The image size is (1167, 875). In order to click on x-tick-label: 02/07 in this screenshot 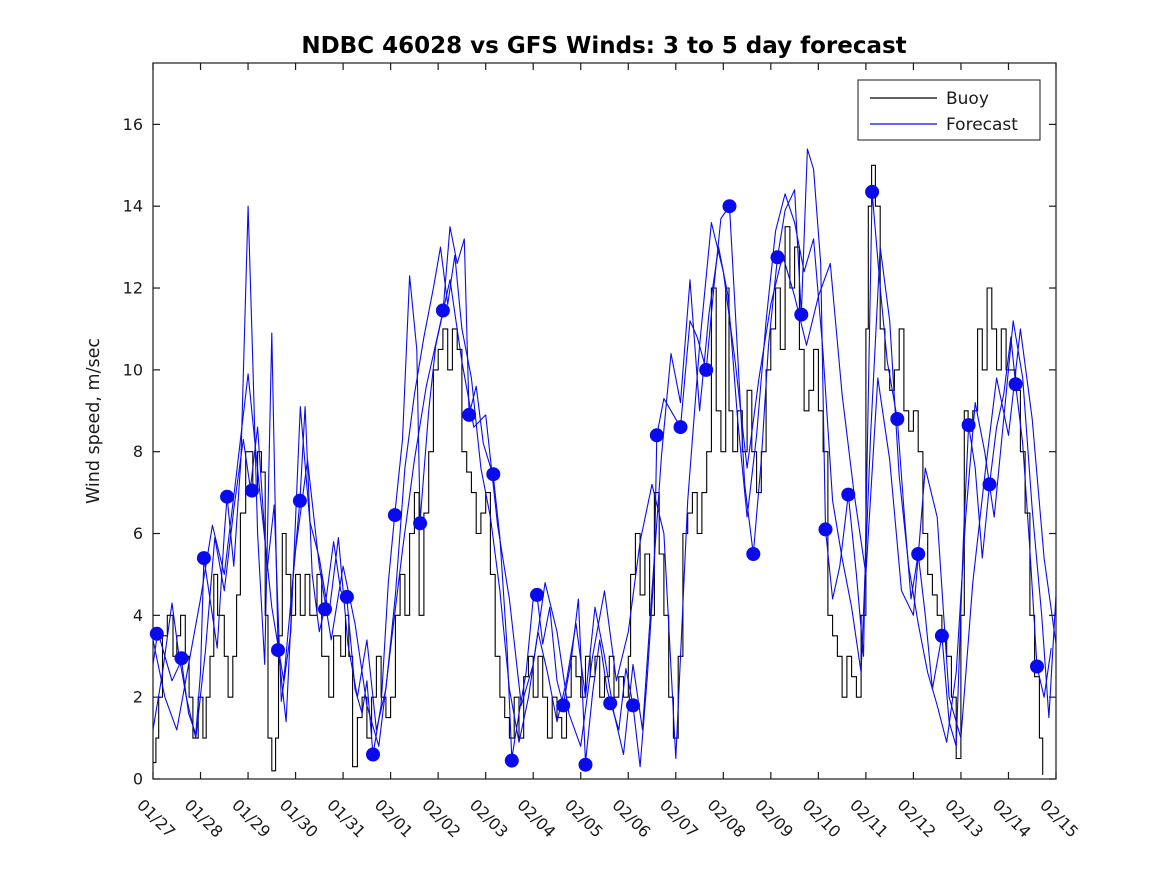, I will do `click(679, 818)`.